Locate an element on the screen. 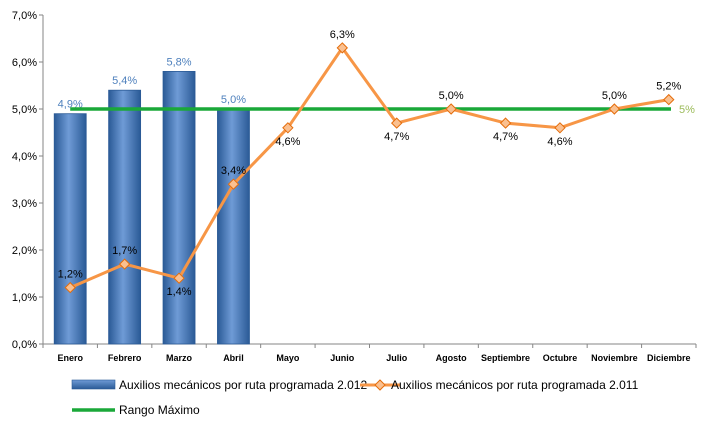  line-data-label: 6,3% is located at coordinates (342, 35).